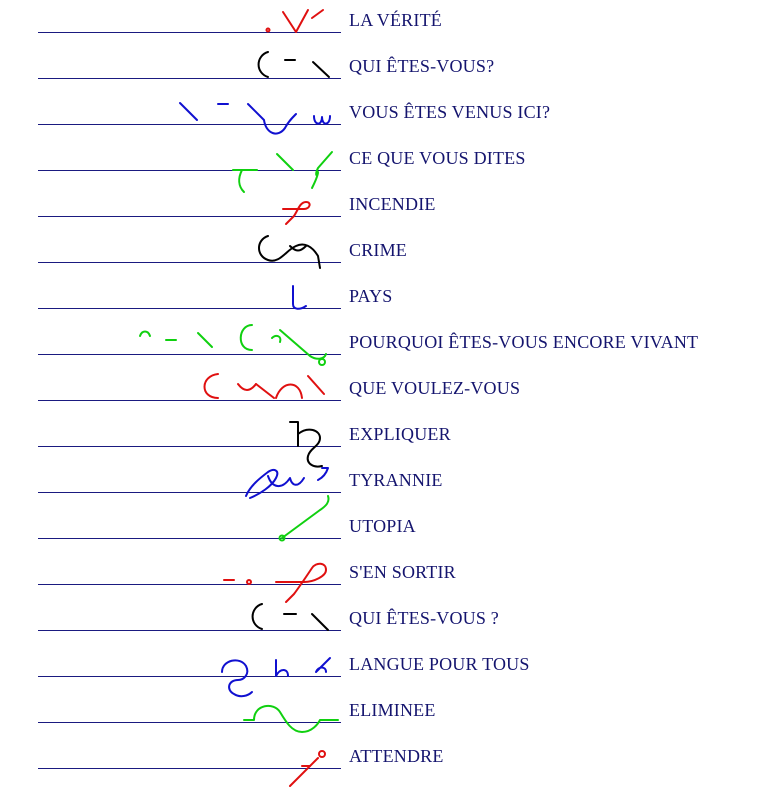 This screenshot has height=797, width=768. I want to click on entry-label: PAYS, so click(371, 296).